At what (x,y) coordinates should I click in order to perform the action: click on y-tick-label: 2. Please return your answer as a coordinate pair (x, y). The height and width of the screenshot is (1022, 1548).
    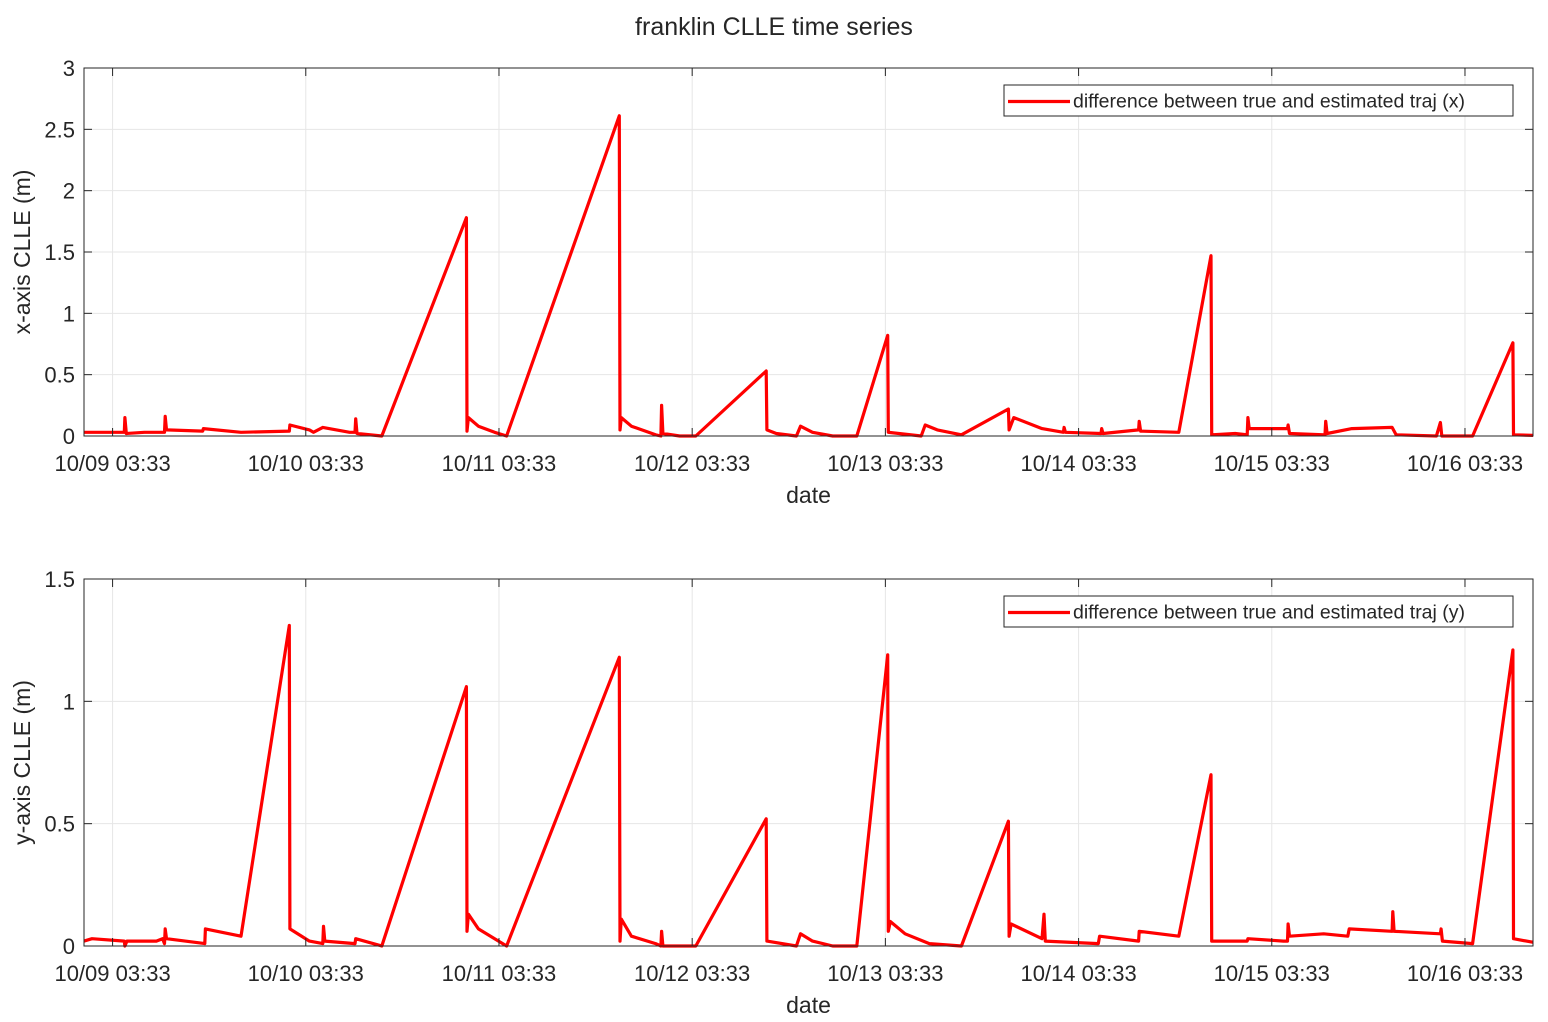
    Looking at the image, I should click on (69, 191).